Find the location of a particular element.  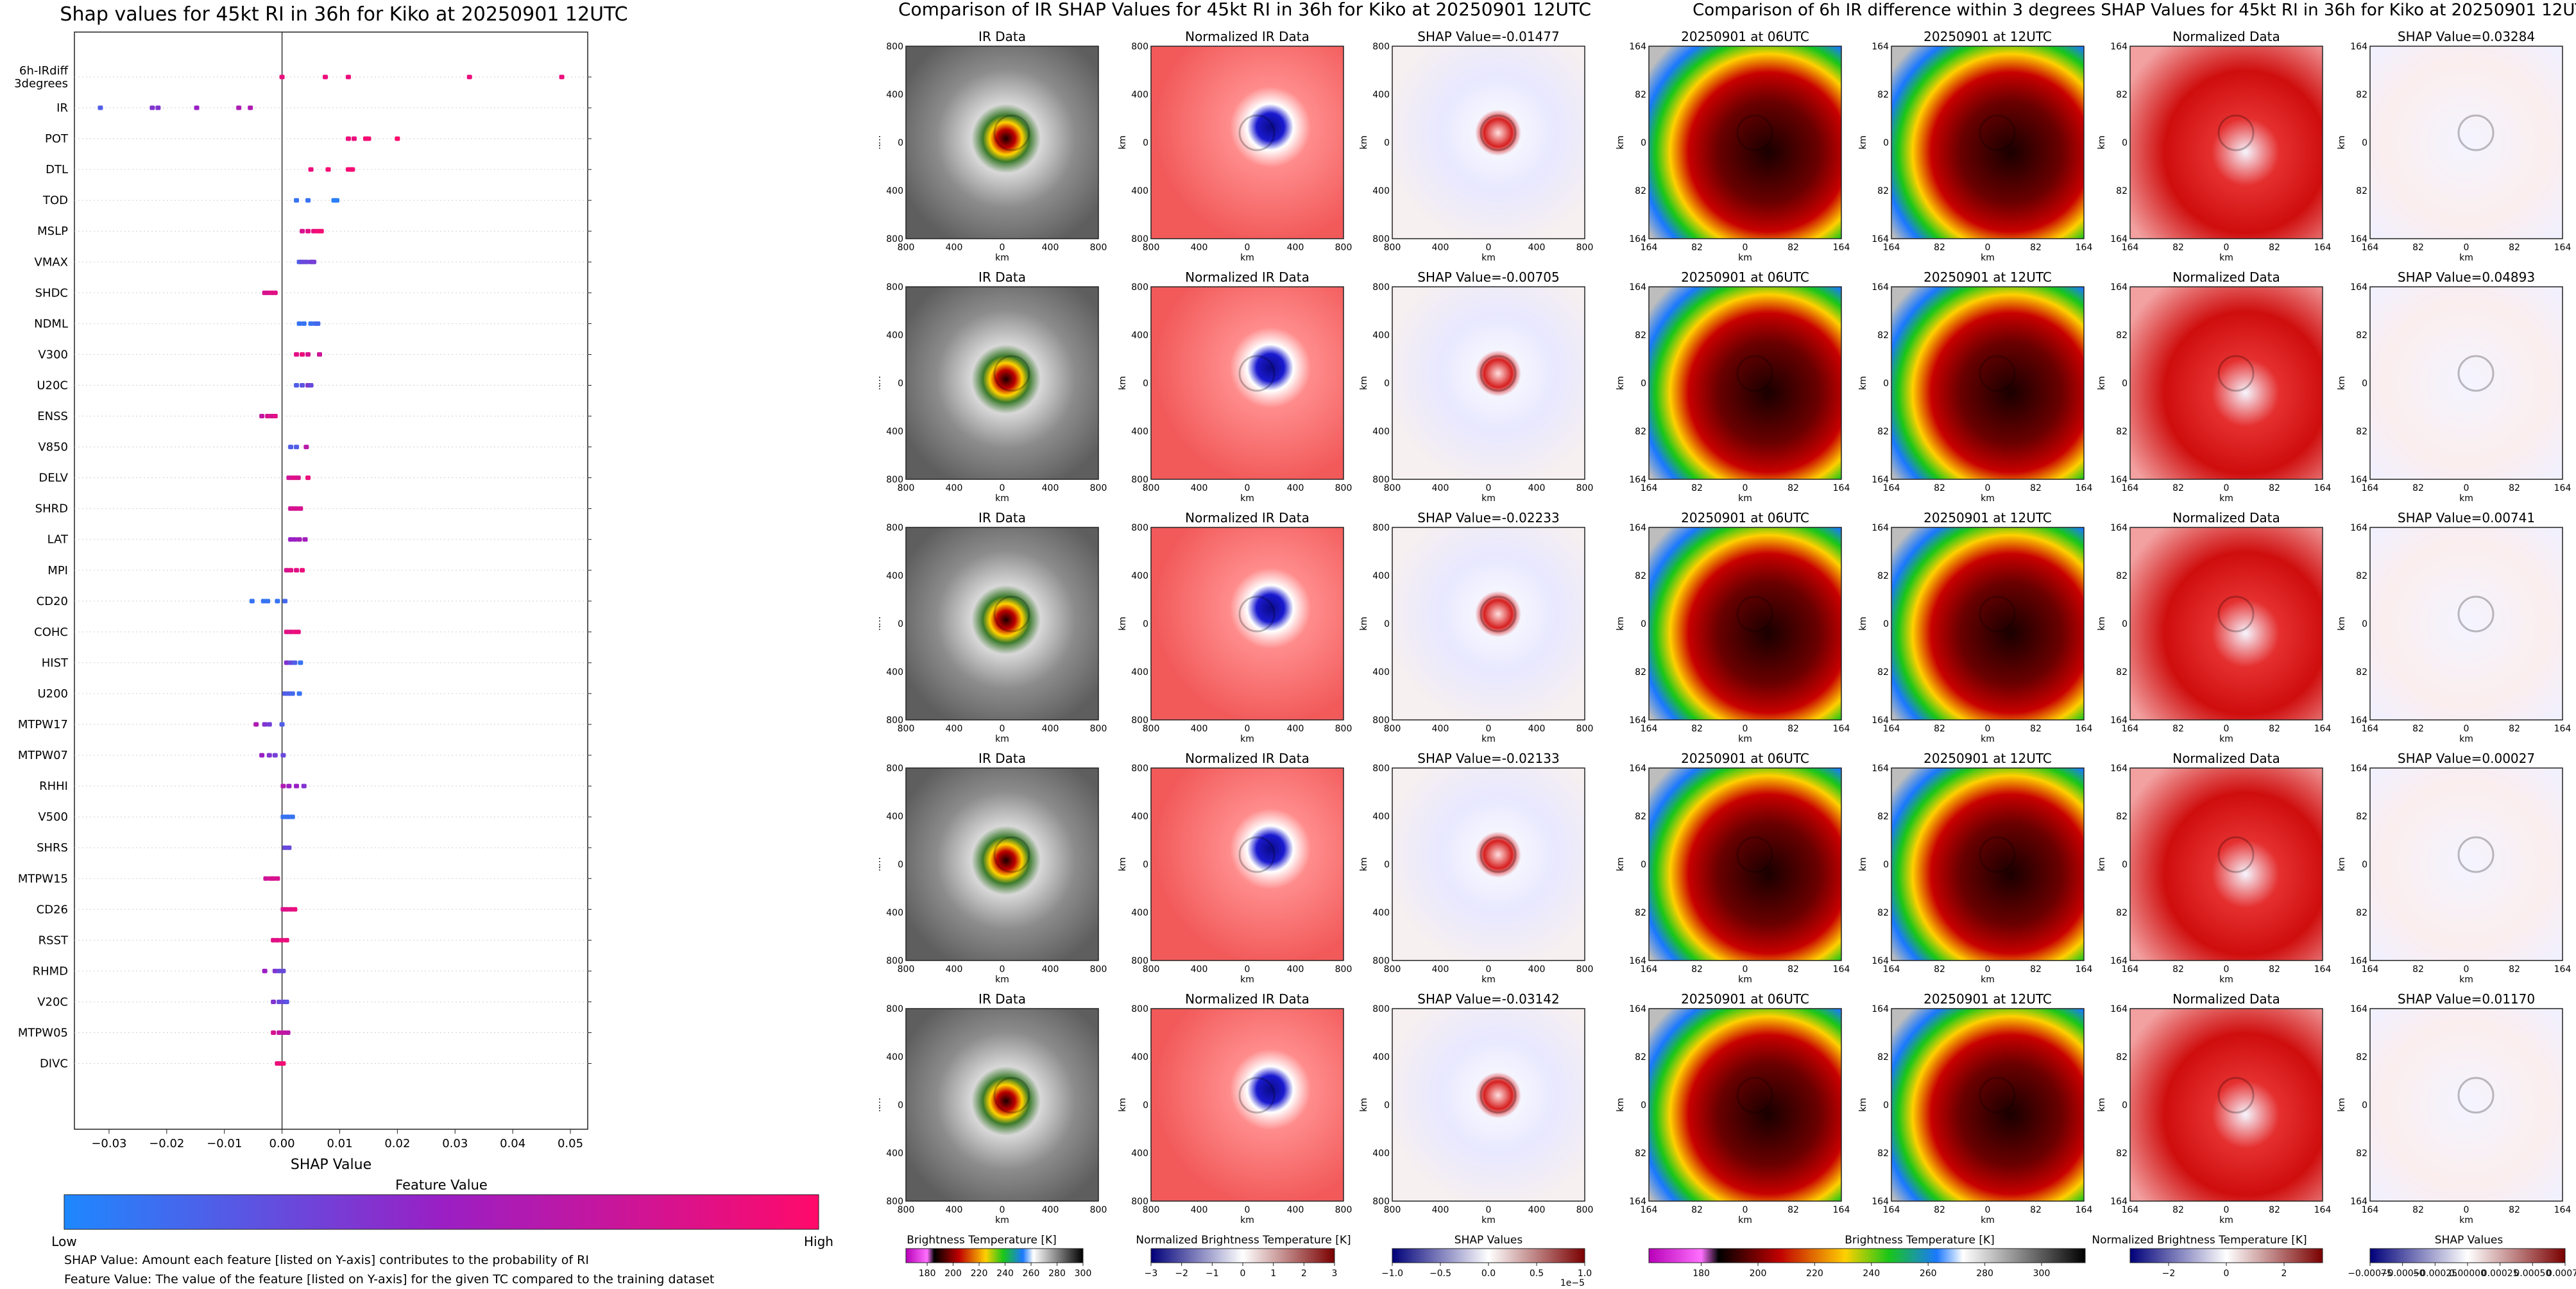

feature-name: SHRD is located at coordinates (51, 509).